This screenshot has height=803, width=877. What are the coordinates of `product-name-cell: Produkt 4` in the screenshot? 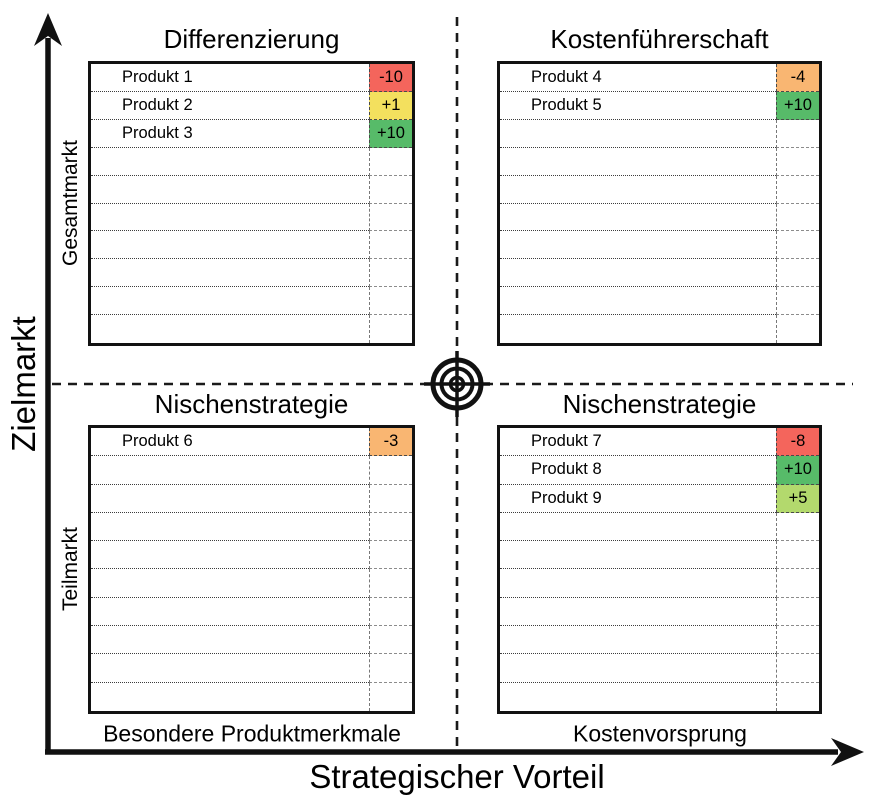 It's located at (638, 78).